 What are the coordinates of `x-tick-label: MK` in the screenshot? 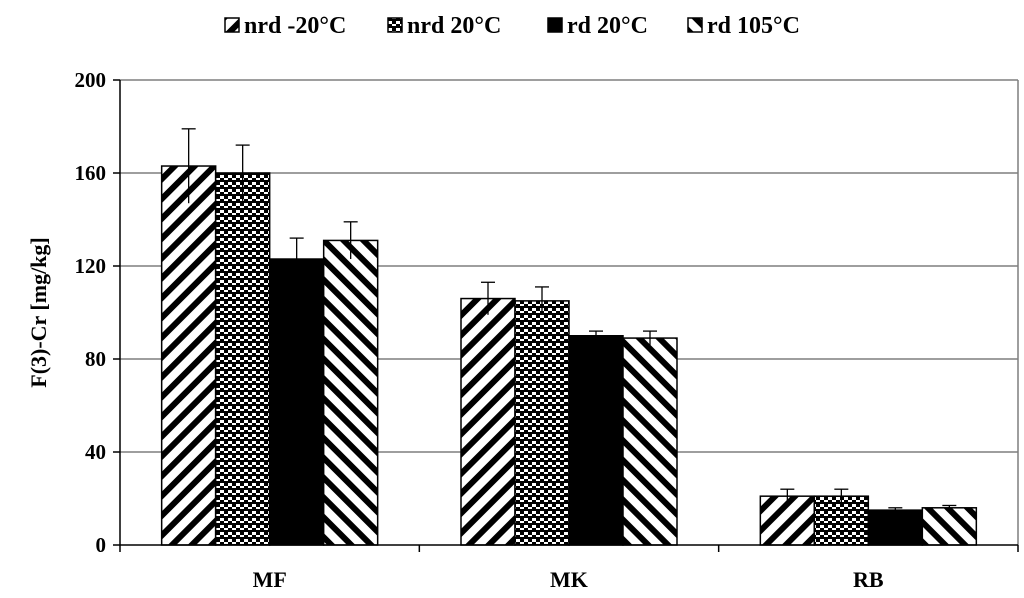 It's located at (569, 579).